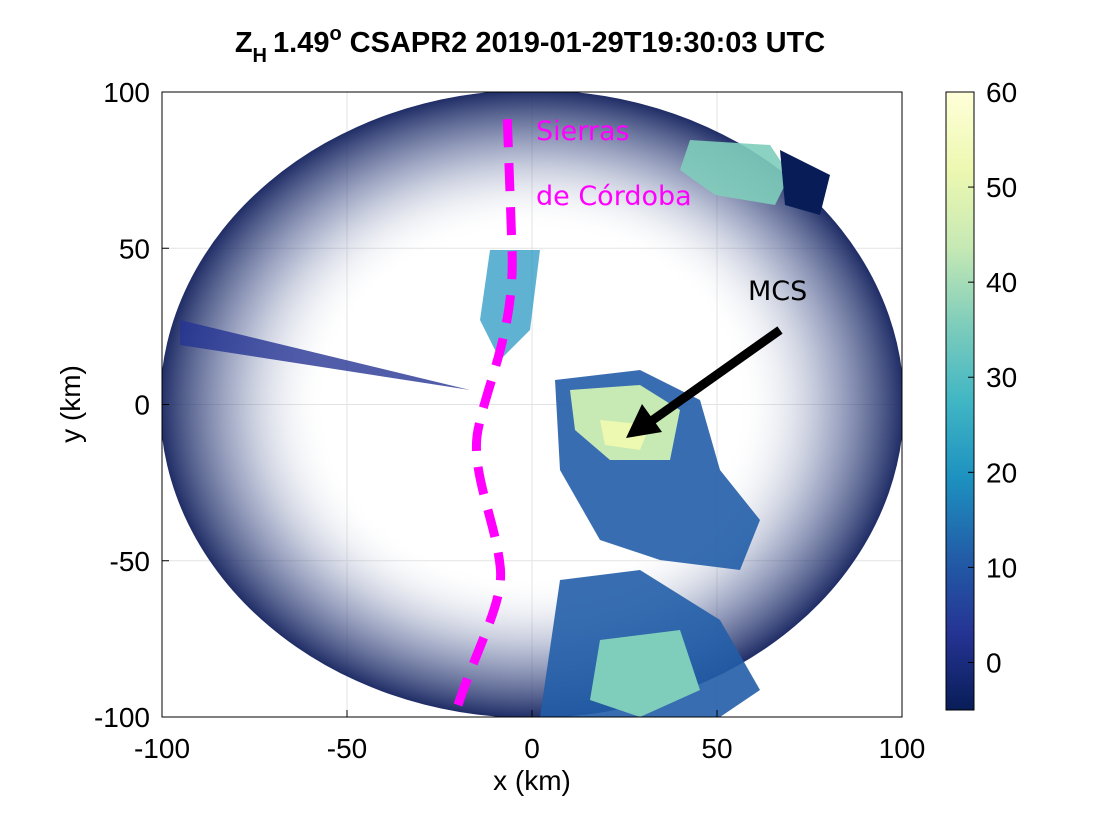  Describe the element at coordinates (325, 355) in the screenshot. I see `clutter-ray` at that location.